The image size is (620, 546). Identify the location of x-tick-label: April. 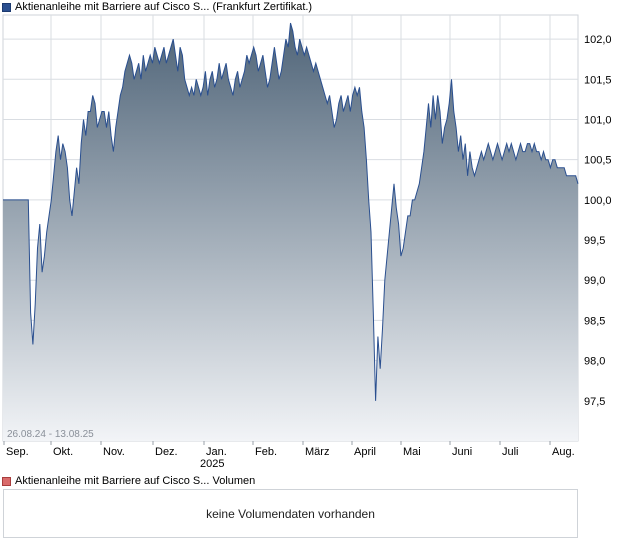
(365, 452).